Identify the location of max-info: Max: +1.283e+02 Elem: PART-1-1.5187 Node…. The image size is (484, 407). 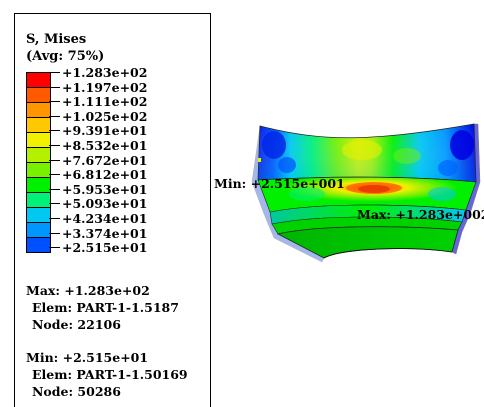
(102, 307).